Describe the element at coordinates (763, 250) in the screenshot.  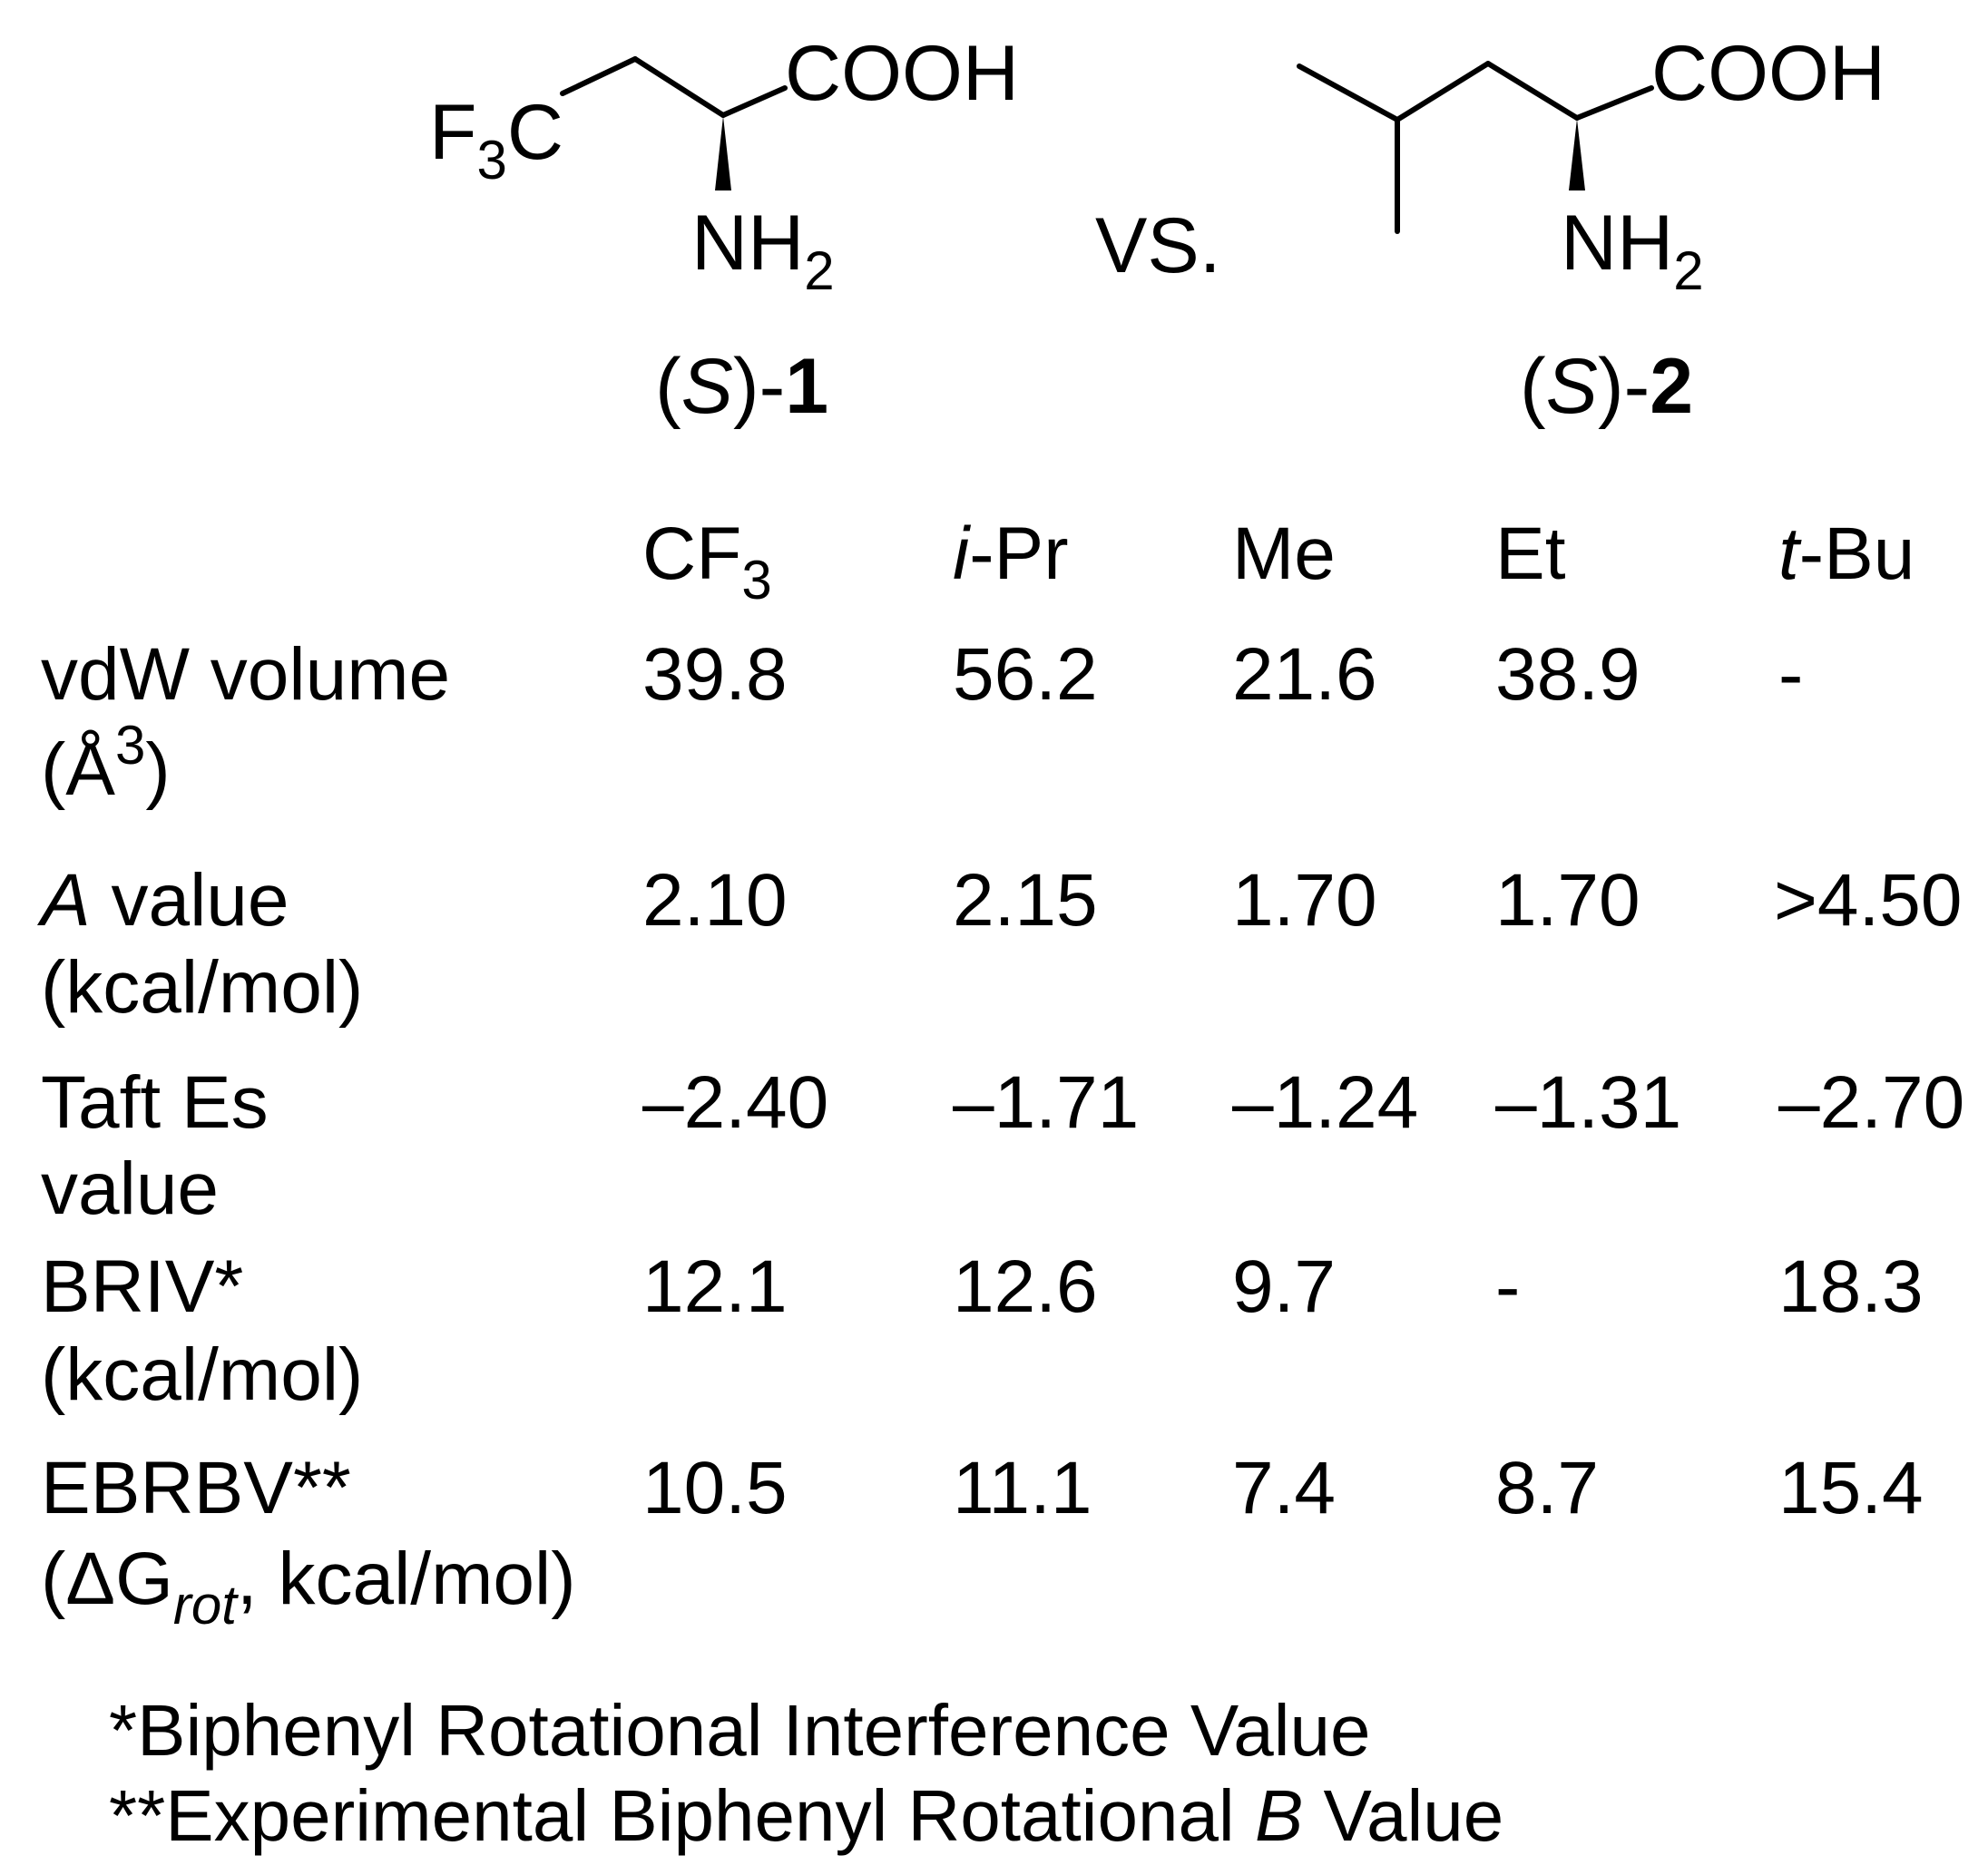
I see `nh2-group-label-1: NH2` at that location.